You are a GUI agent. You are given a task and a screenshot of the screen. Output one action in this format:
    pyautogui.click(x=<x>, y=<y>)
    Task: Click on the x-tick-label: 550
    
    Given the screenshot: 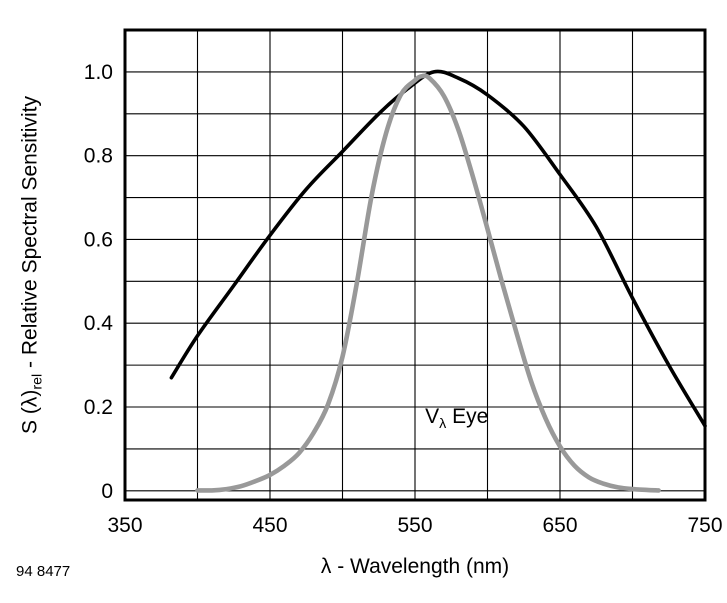 What is the action you would take?
    pyautogui.click(x=414, y=525)
    